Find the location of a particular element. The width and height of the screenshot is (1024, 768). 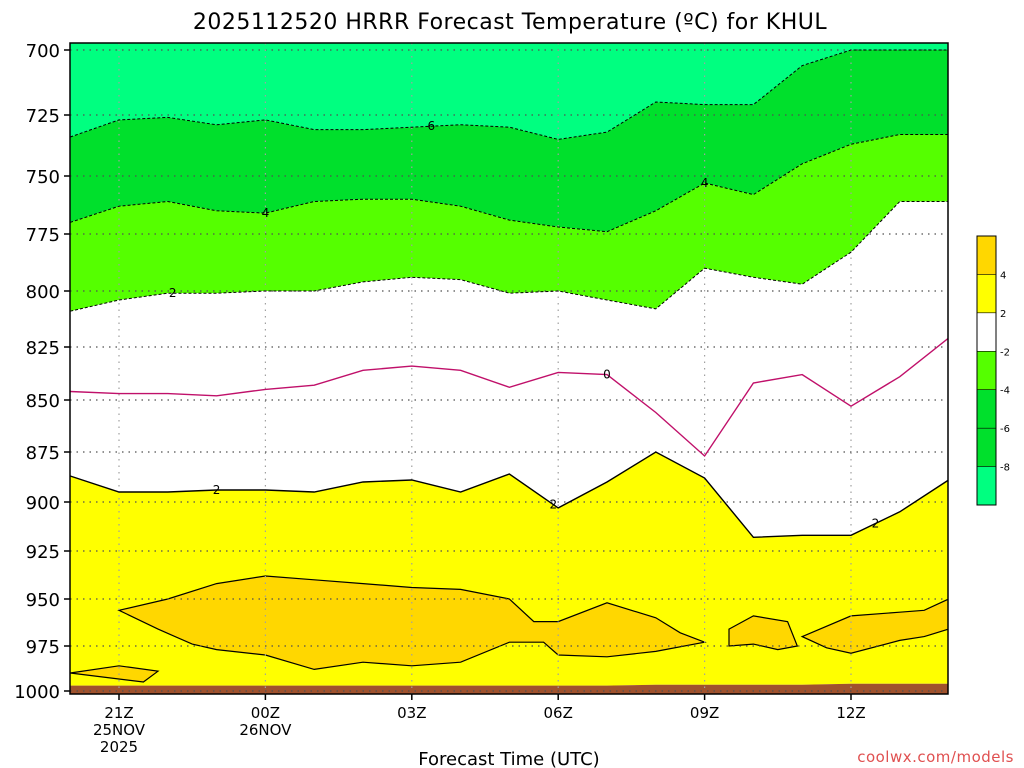

x-tick-label: 2025 is located at coordinates (119, 747).